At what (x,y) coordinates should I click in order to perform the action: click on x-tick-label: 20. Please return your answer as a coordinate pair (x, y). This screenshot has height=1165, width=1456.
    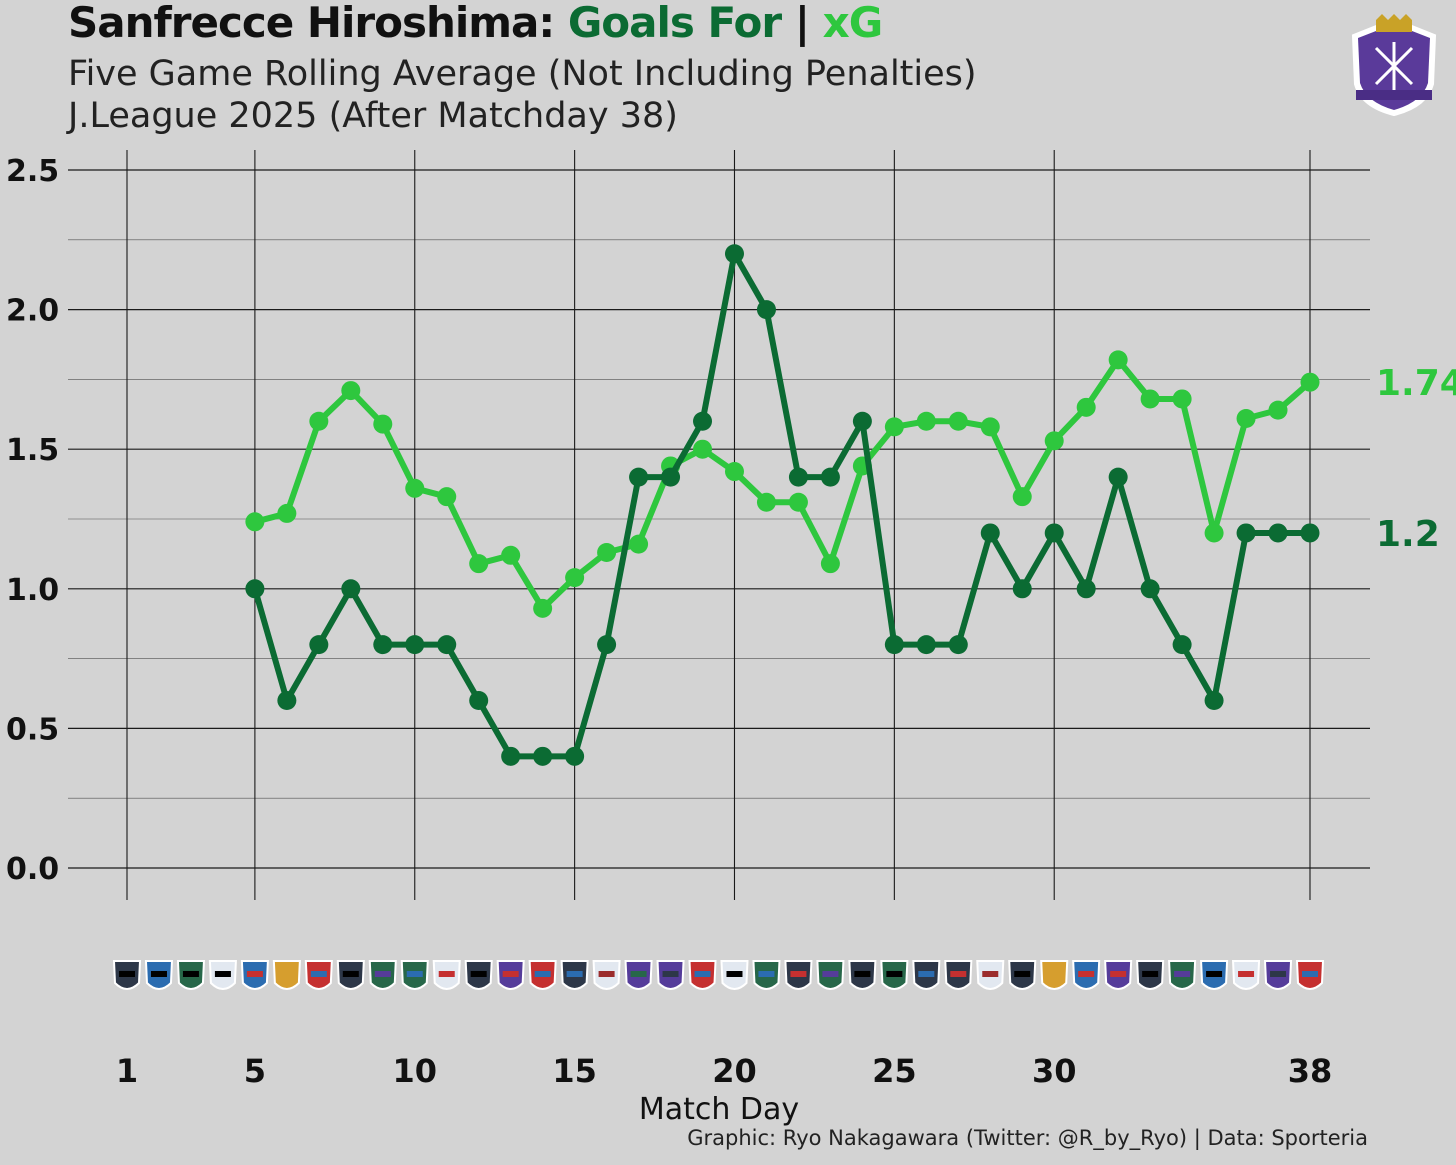
    Looking at the image, I should click on (734, 1071).